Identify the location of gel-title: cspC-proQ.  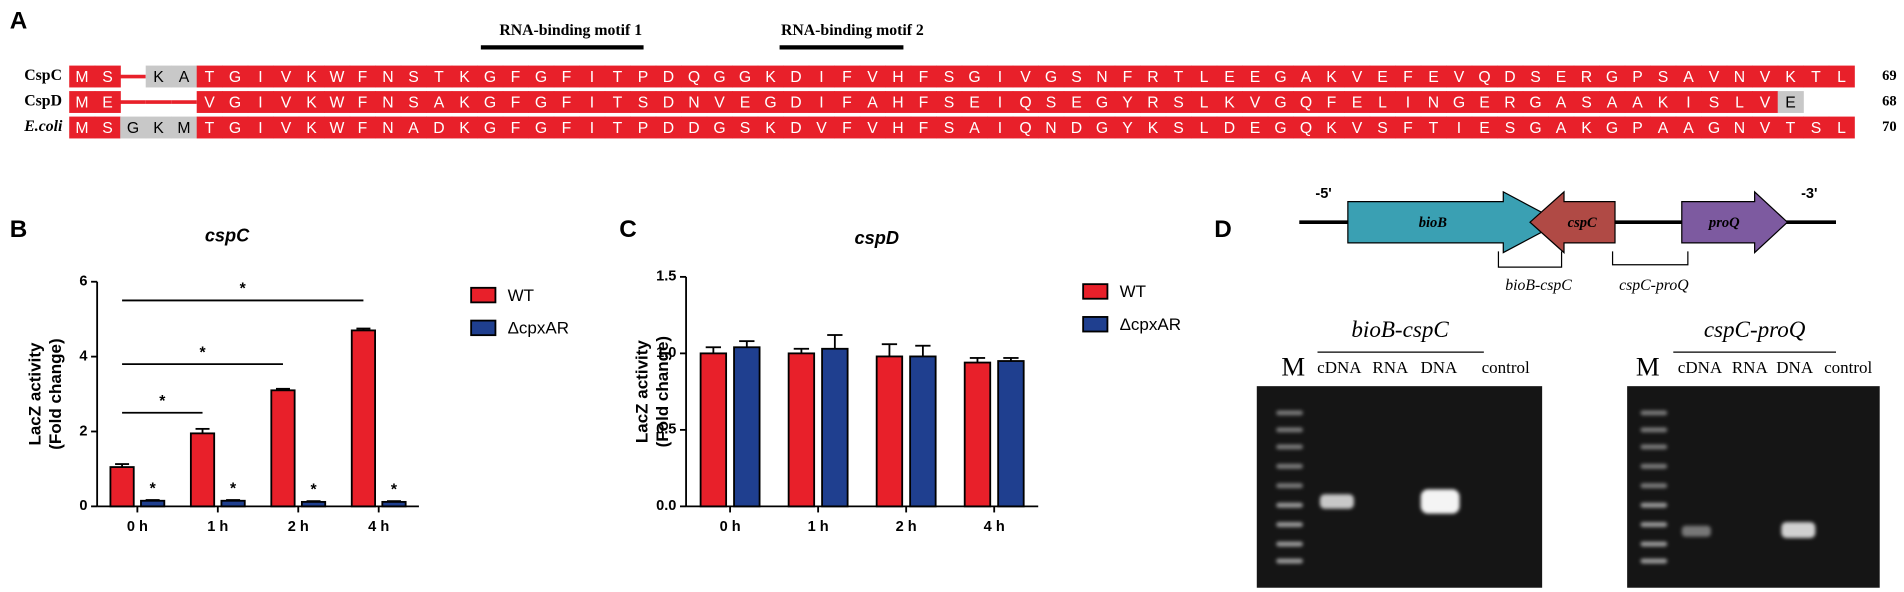
(1755, 329).